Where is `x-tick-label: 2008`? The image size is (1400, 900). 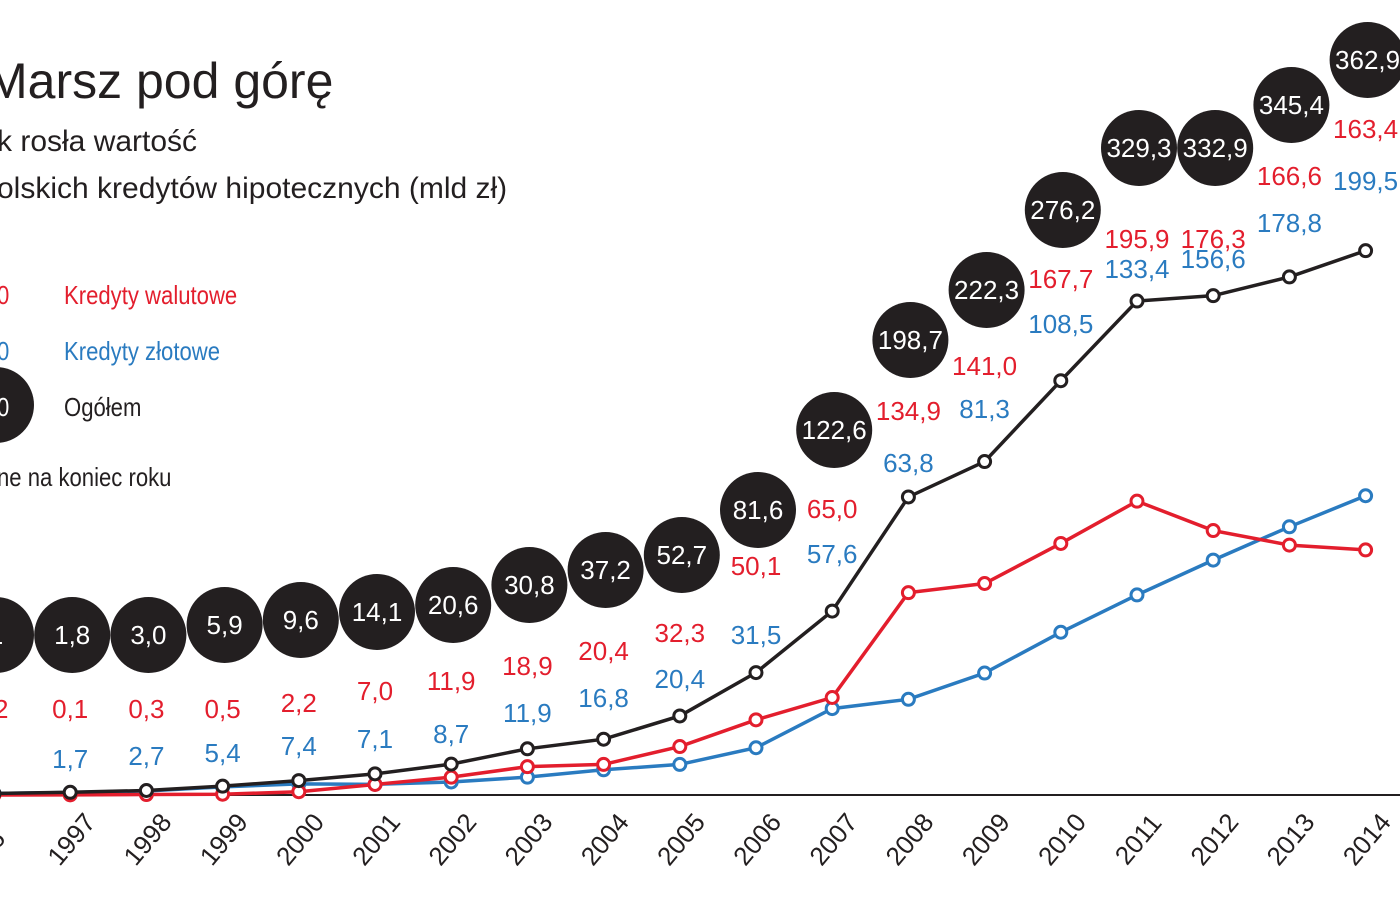 x-tick-label: 2008 is located at coordinates (909, 839).